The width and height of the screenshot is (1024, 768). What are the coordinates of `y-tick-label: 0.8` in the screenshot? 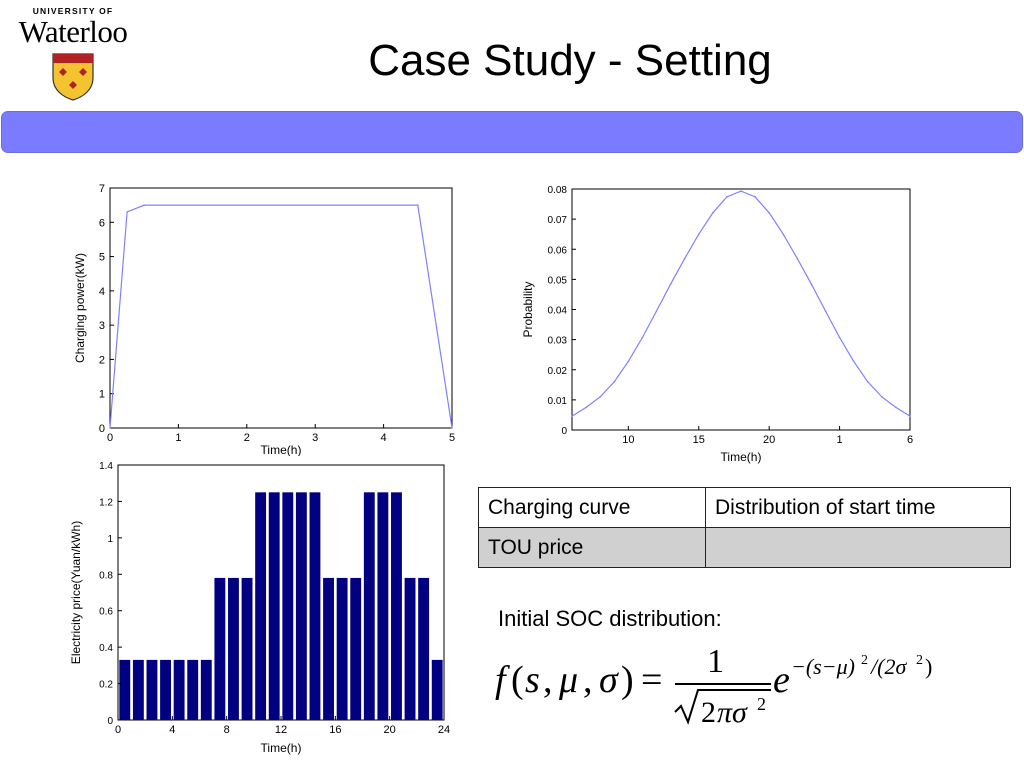 It's located at (106, 575).